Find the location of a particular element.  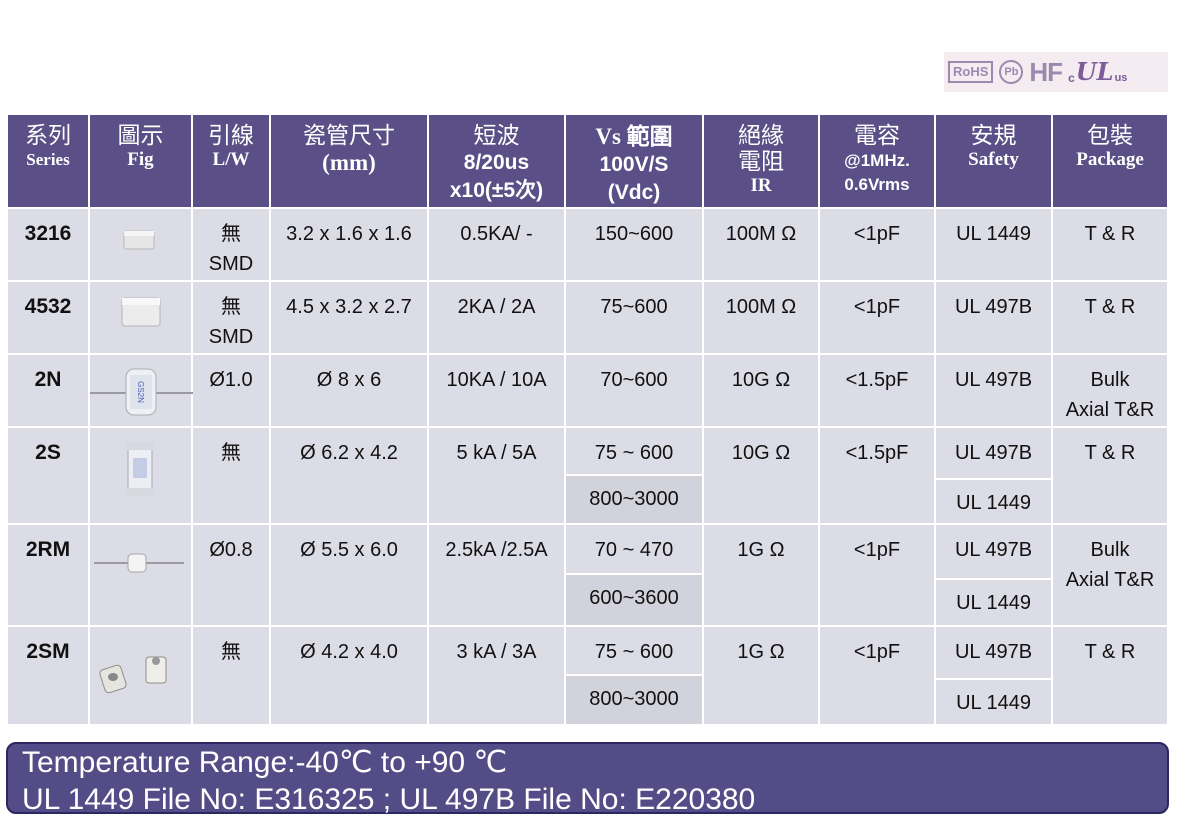

size-value: Ø 6.2 x 4.2 is located at coordinates (349, 453).